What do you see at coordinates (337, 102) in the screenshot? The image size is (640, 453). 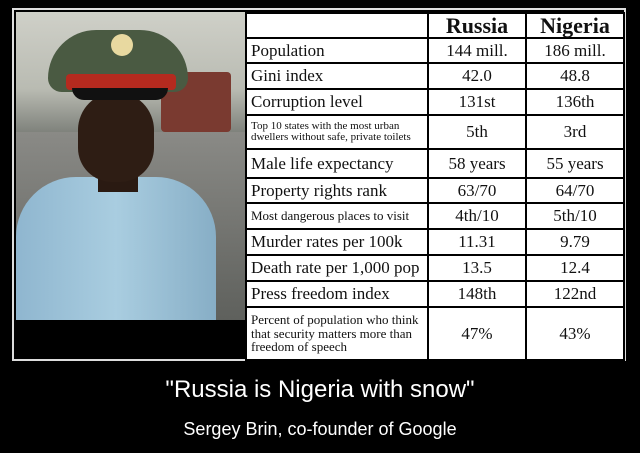 I see `row-label: Corruption level` at bounding box center [337, 102].